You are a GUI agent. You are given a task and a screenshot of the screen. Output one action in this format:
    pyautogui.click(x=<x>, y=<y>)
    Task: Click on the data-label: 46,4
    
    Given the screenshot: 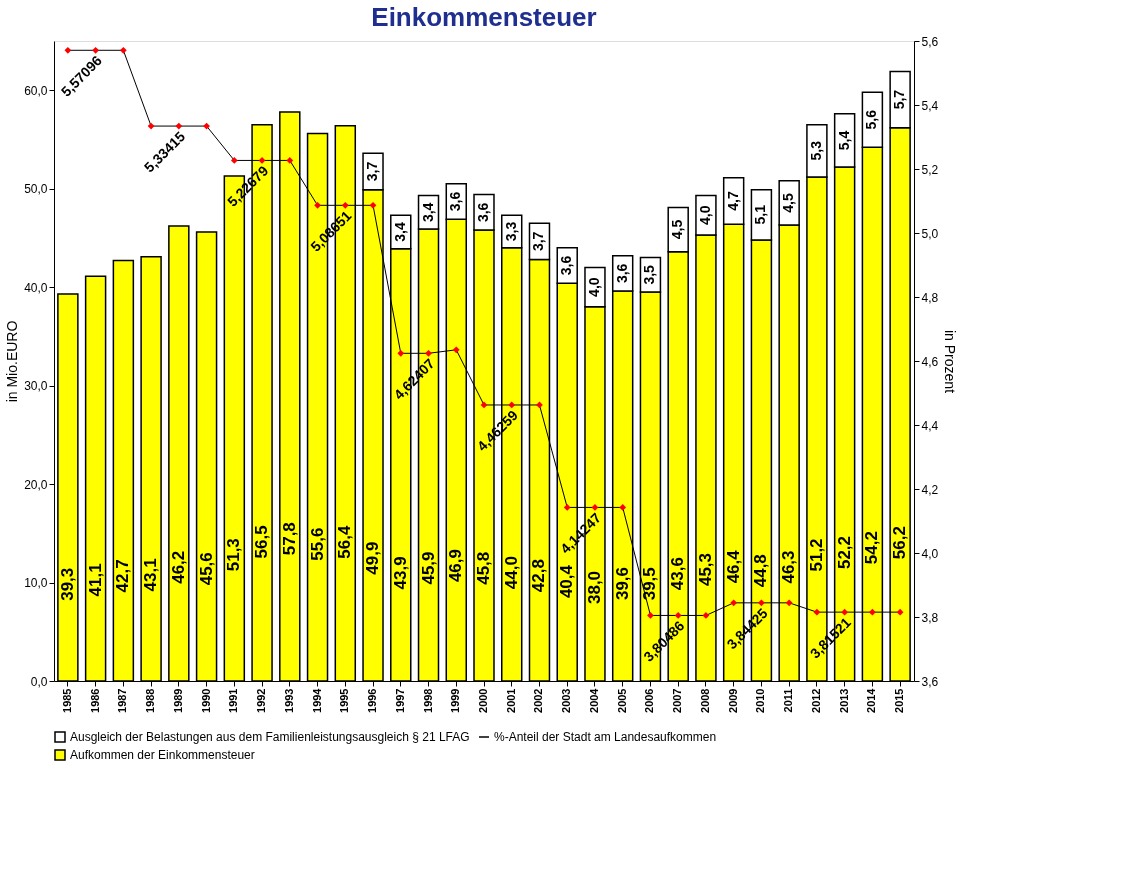 What is the action you would take?
    pyautogui.click(x=733, y=566)
    